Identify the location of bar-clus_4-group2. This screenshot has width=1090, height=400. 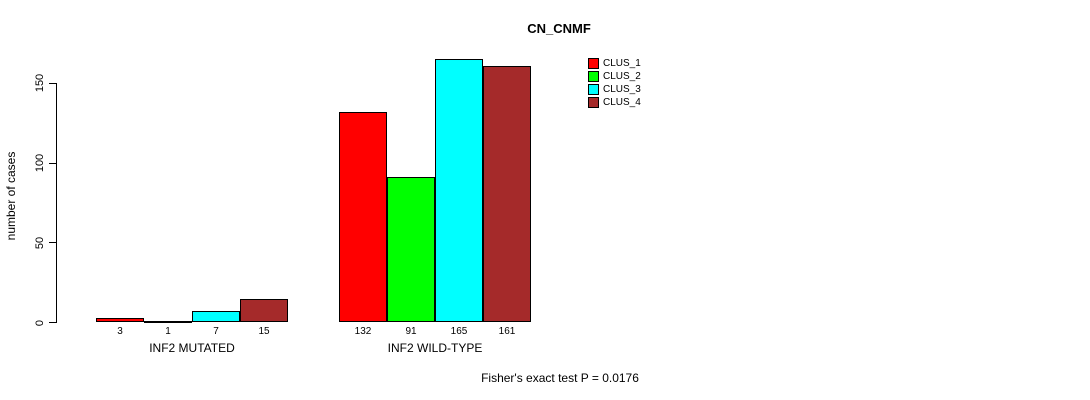
(507, 194).